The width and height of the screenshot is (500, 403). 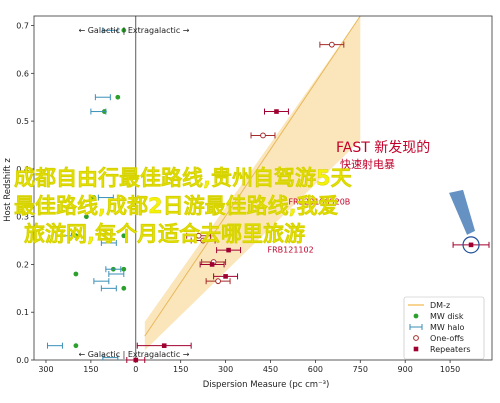 I want to click on x-tick-label: 450, so click(x=270, y=369).